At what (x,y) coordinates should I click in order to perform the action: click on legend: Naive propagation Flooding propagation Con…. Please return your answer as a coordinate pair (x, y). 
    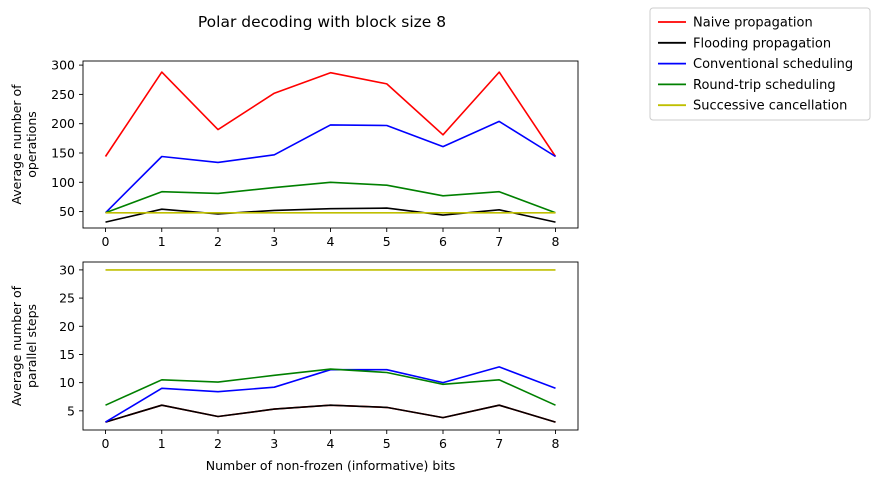
    Looking at the image, I should click on (760, 64).